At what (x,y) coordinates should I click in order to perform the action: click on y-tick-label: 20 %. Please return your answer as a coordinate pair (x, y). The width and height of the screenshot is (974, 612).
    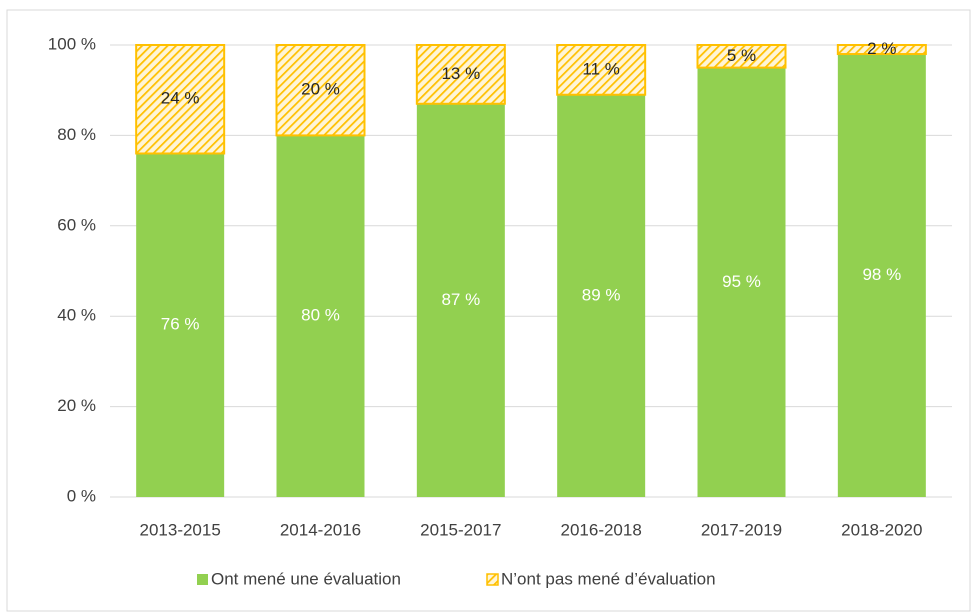
    Looking at the image, I should click on (76, 405).